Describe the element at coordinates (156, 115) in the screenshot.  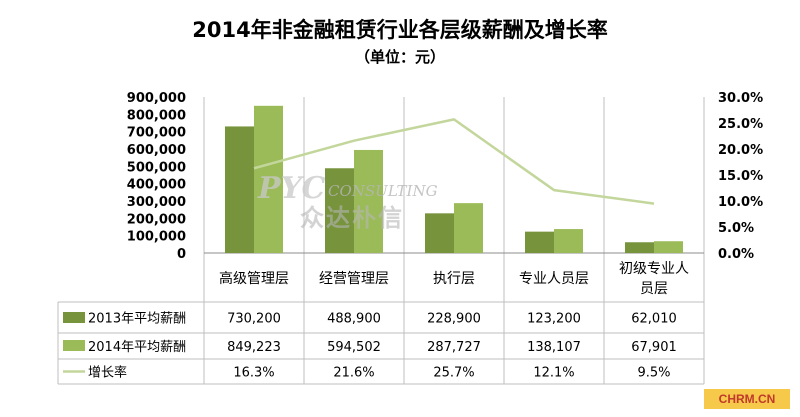
I see `y-tick-label: 800,000` at that location.